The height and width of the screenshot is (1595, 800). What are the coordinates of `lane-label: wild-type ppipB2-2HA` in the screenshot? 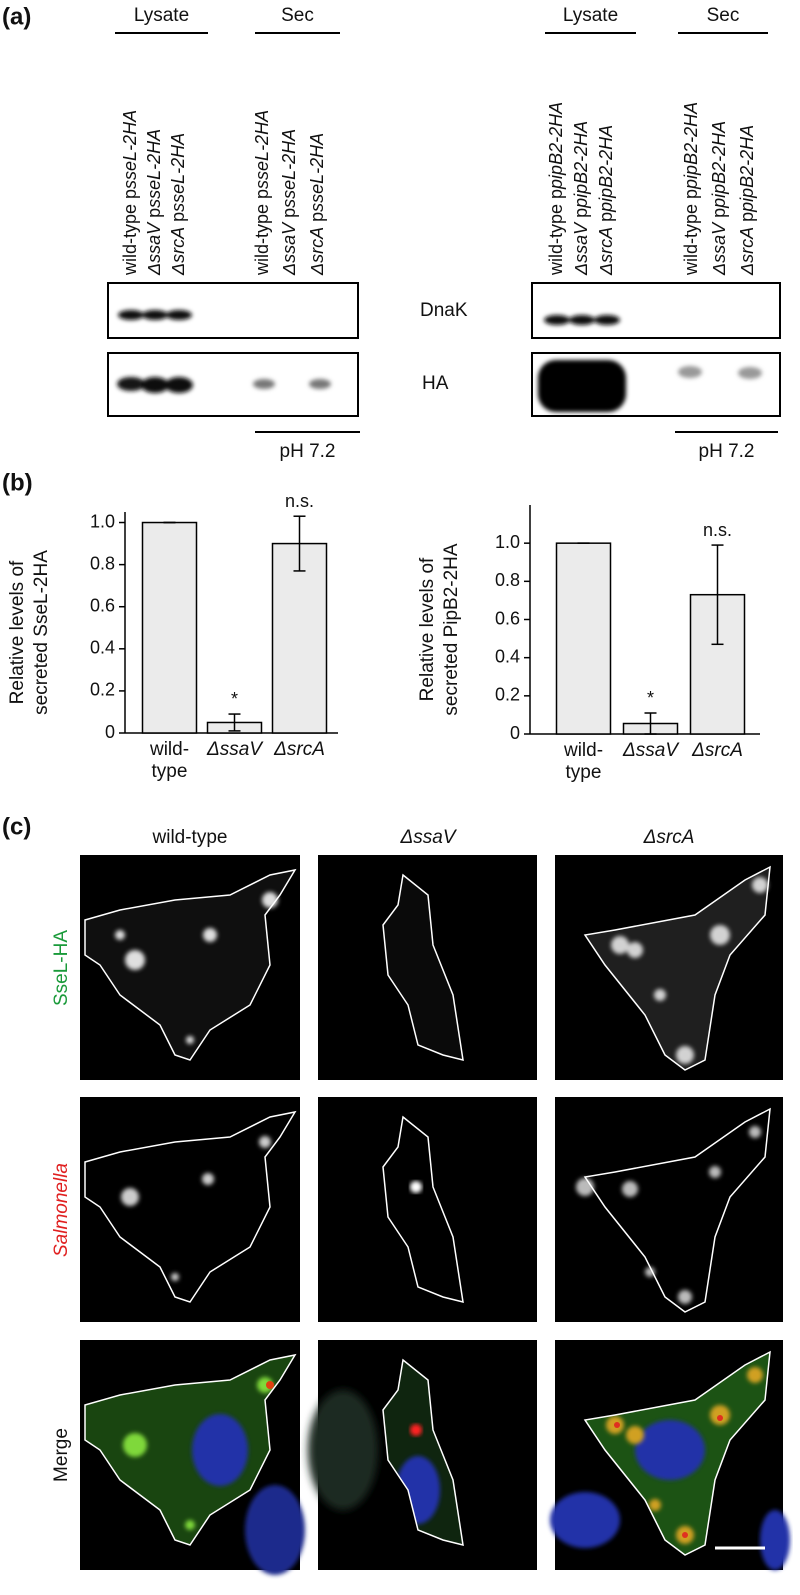 It's located at (556, 189).